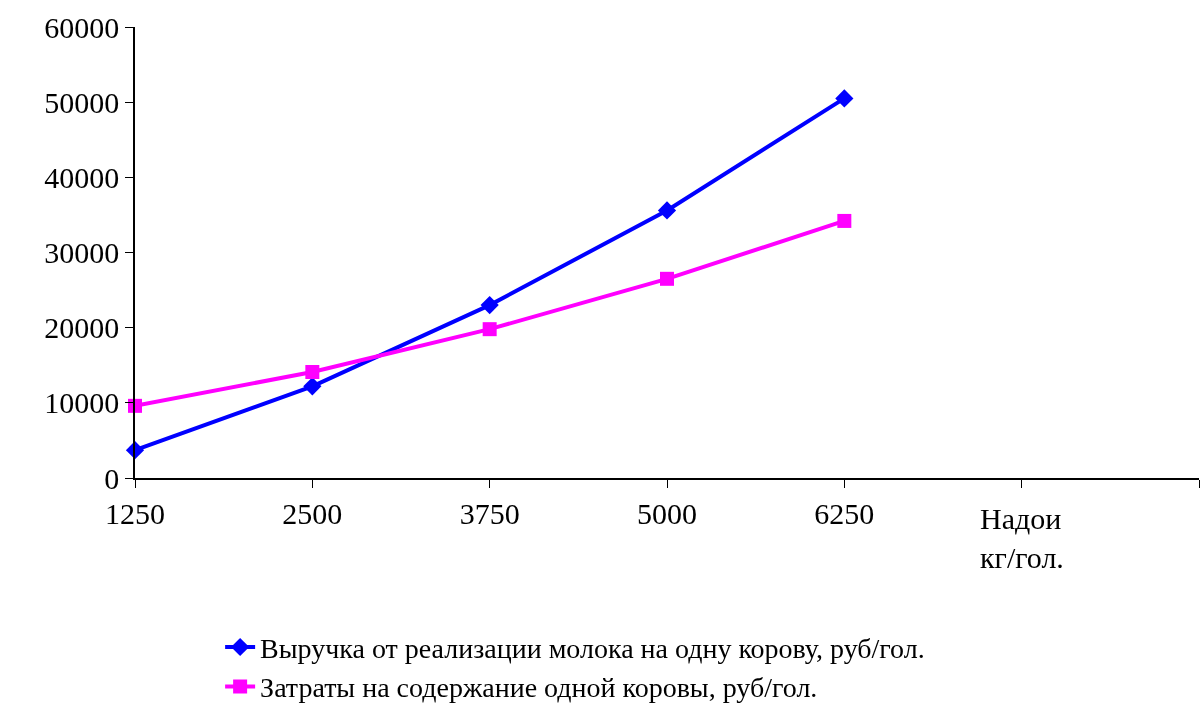  What do you see at coordinates (489, 513) in the screenshot?
I see `x-tick-label: 3750` at bounding box center [489, 513].